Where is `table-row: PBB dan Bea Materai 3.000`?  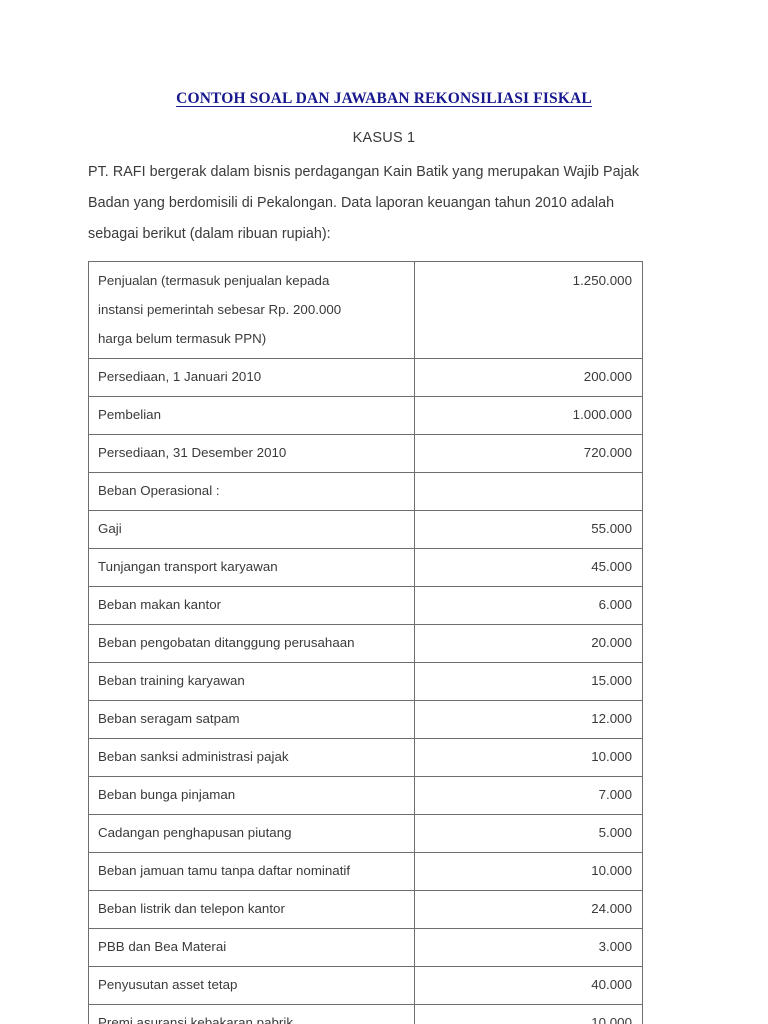 table-row: PBB dan Bea Materai 3.000 is located at coordinates (365, 947).